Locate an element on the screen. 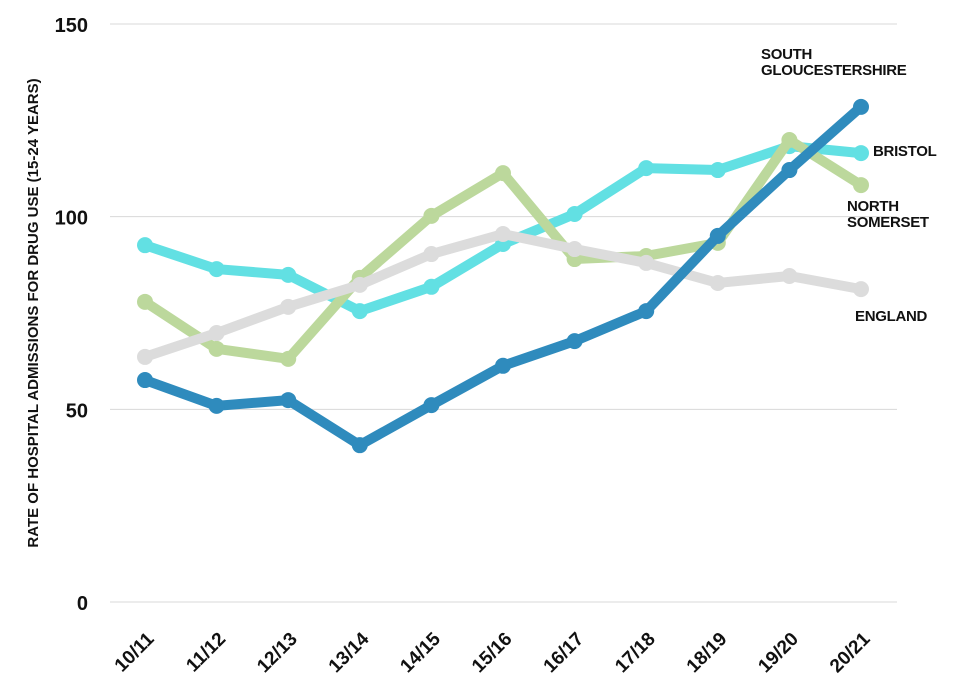  y-tick-label: 100 is located at coordinates (71, 219).